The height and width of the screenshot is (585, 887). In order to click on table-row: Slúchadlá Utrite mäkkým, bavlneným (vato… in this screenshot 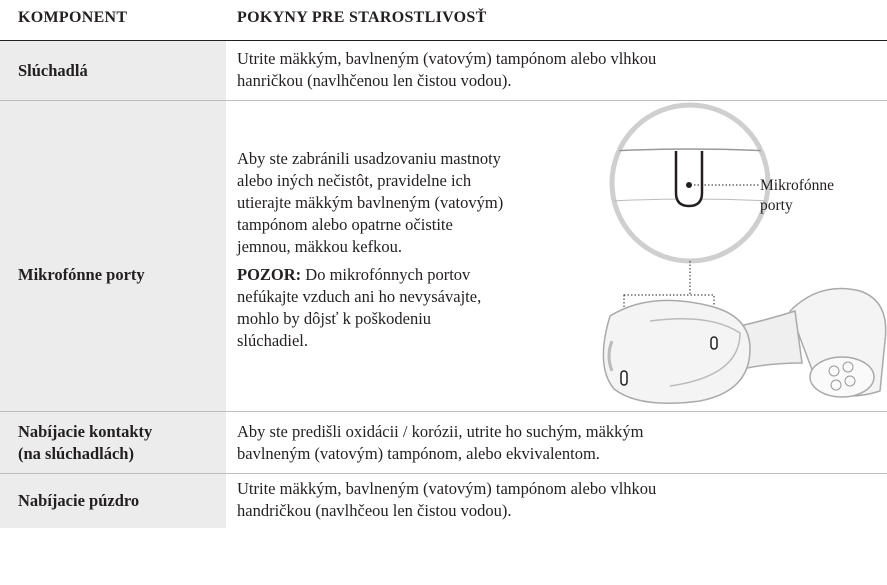, I will do `click(443, 71)`.